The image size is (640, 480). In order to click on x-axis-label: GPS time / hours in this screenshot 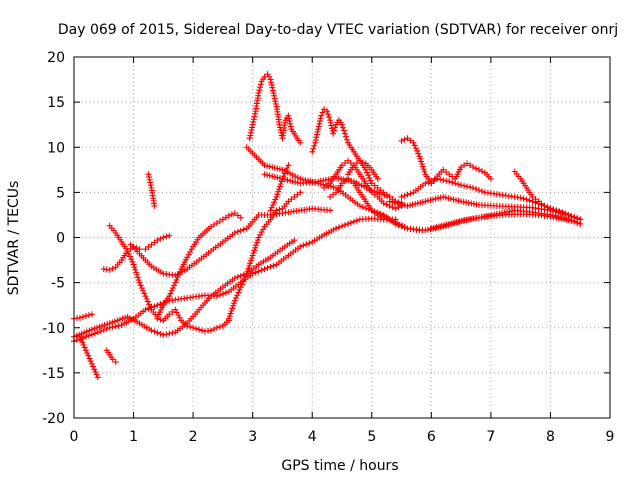, I will do `click(339, 466)`.